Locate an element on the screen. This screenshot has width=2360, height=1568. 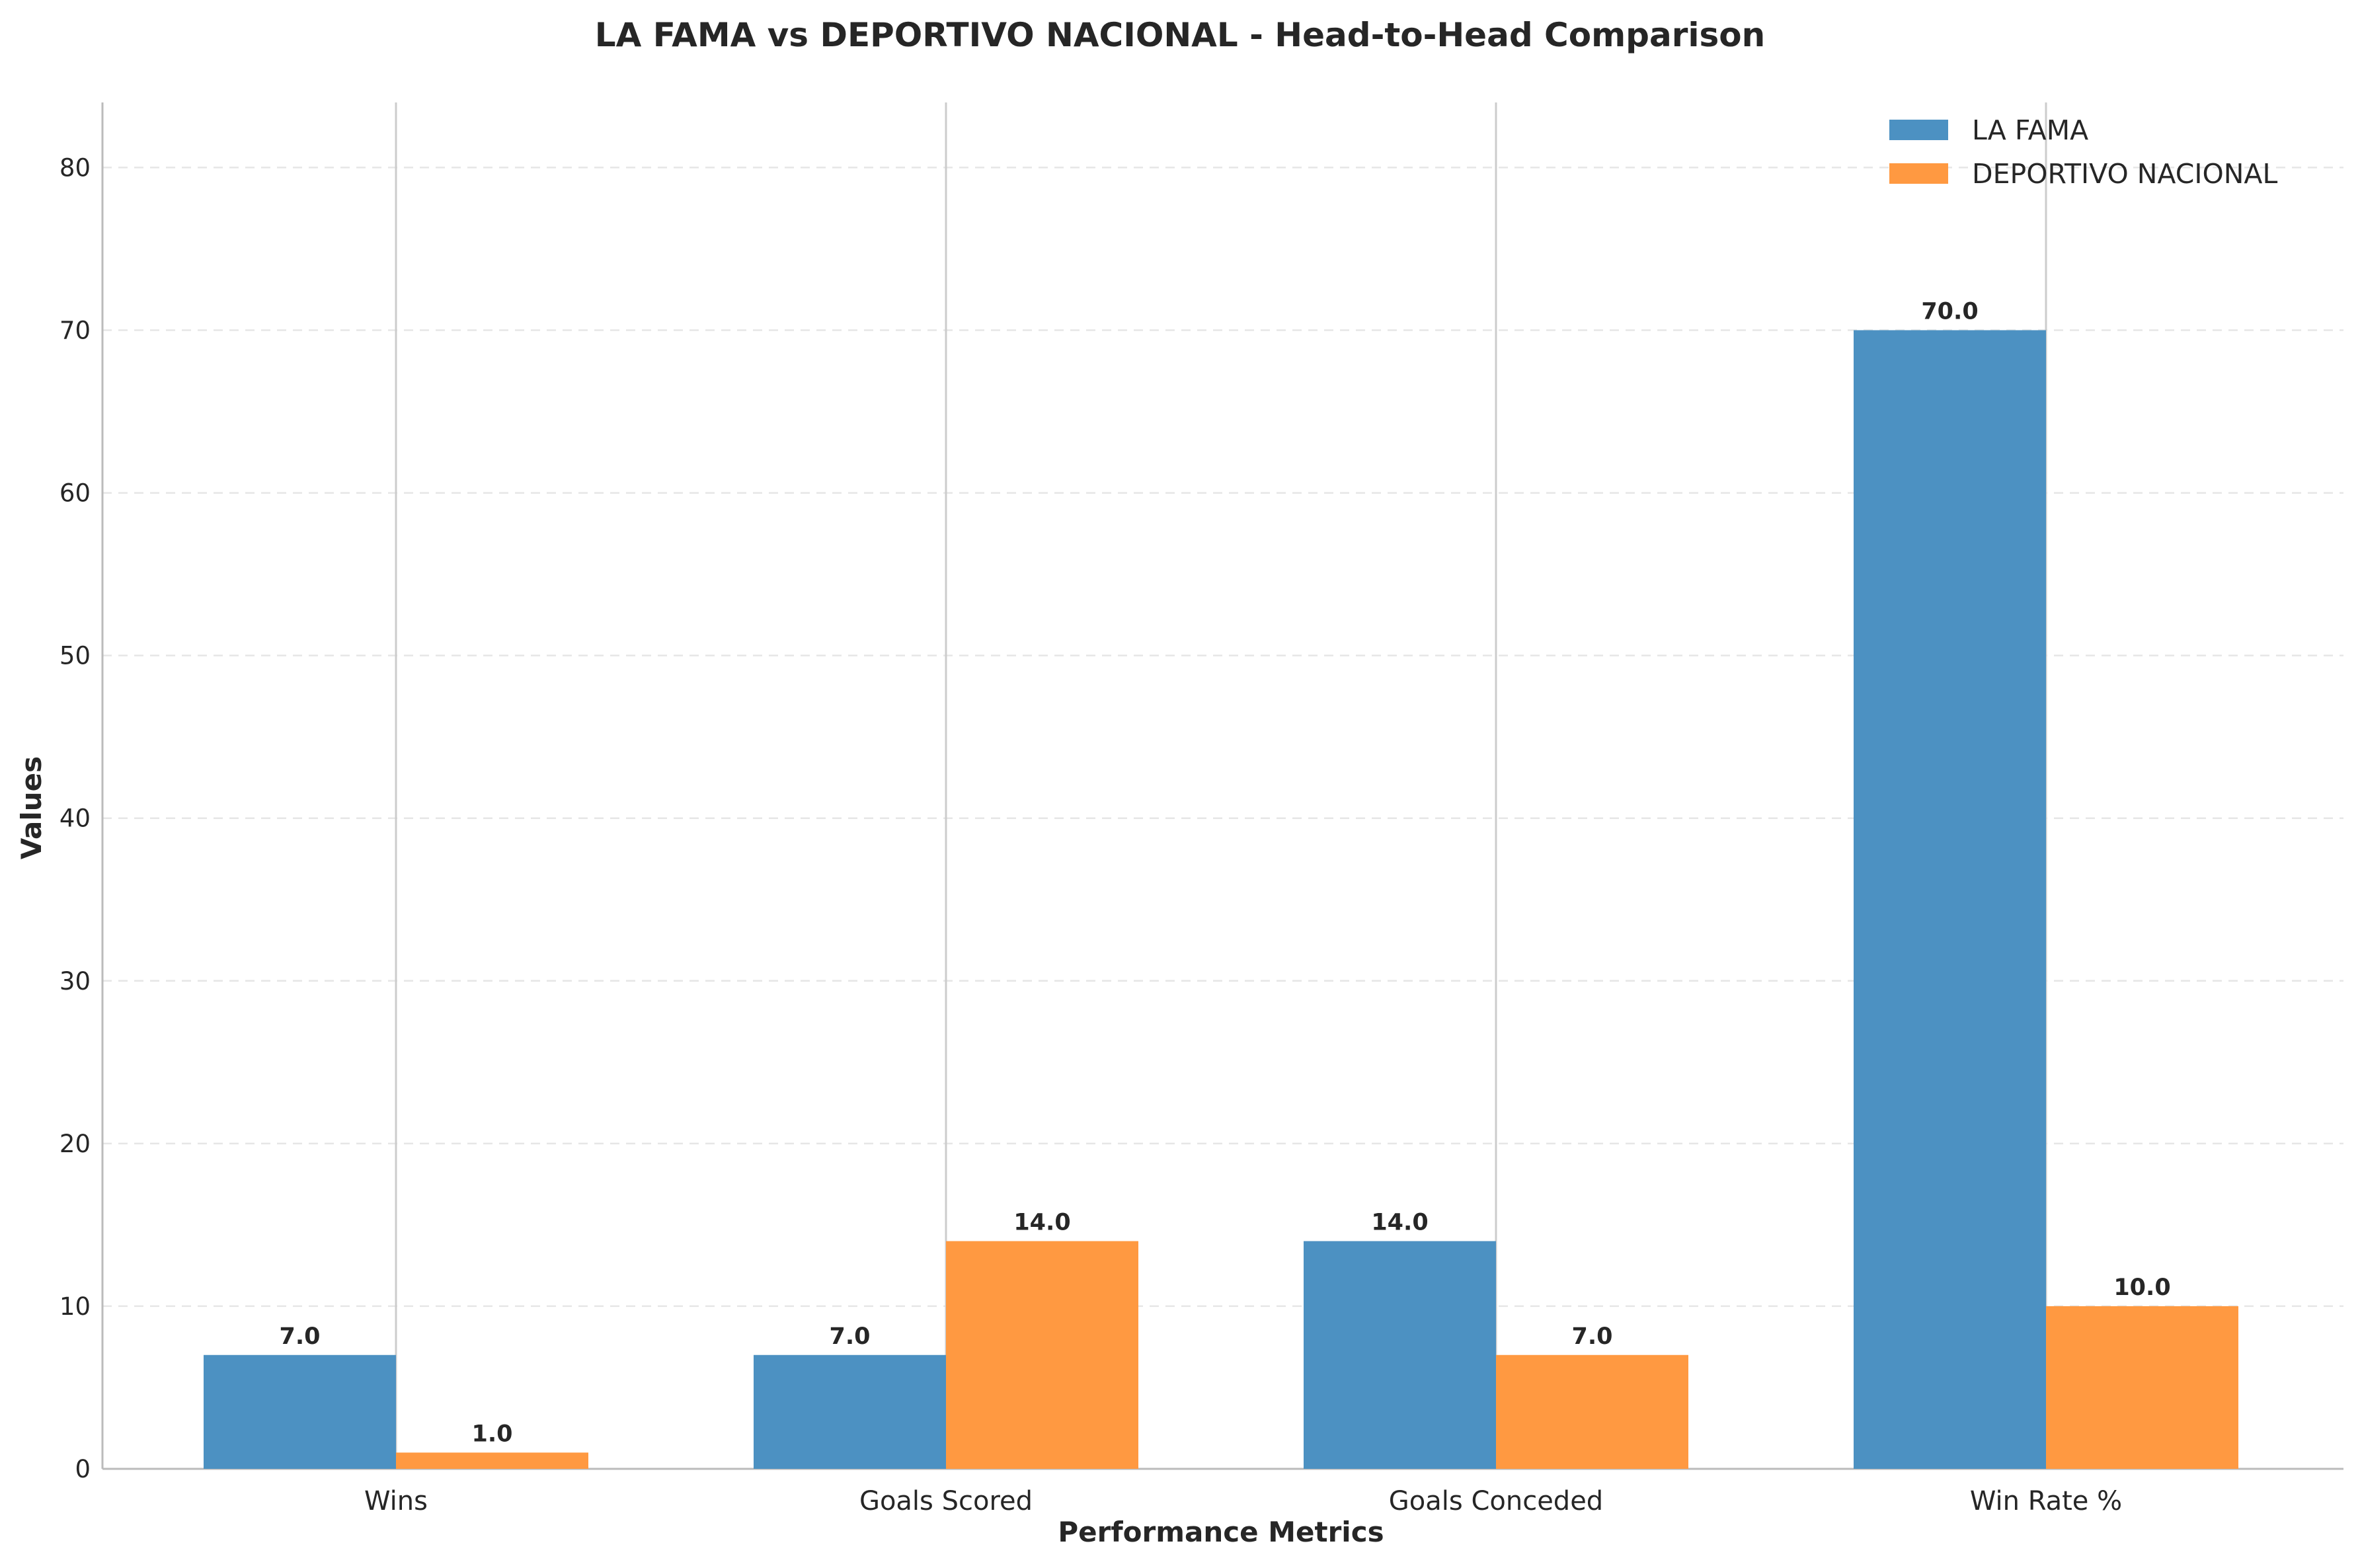
y-tick-label: 50 is located at coordinates (75, 656).